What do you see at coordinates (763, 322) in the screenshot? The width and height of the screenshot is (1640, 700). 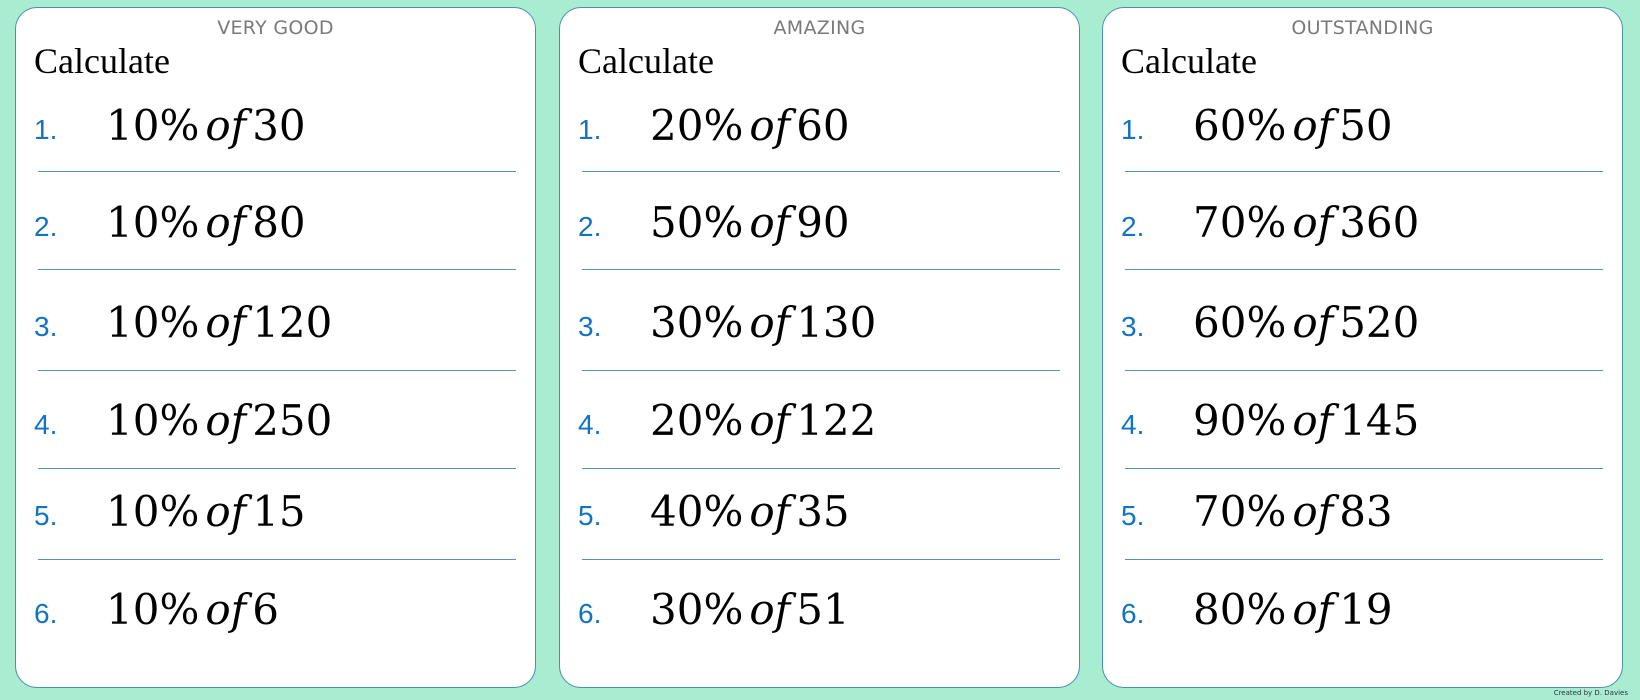 I see `question-expression: 30% of 130` at bounding box center [763, 322].